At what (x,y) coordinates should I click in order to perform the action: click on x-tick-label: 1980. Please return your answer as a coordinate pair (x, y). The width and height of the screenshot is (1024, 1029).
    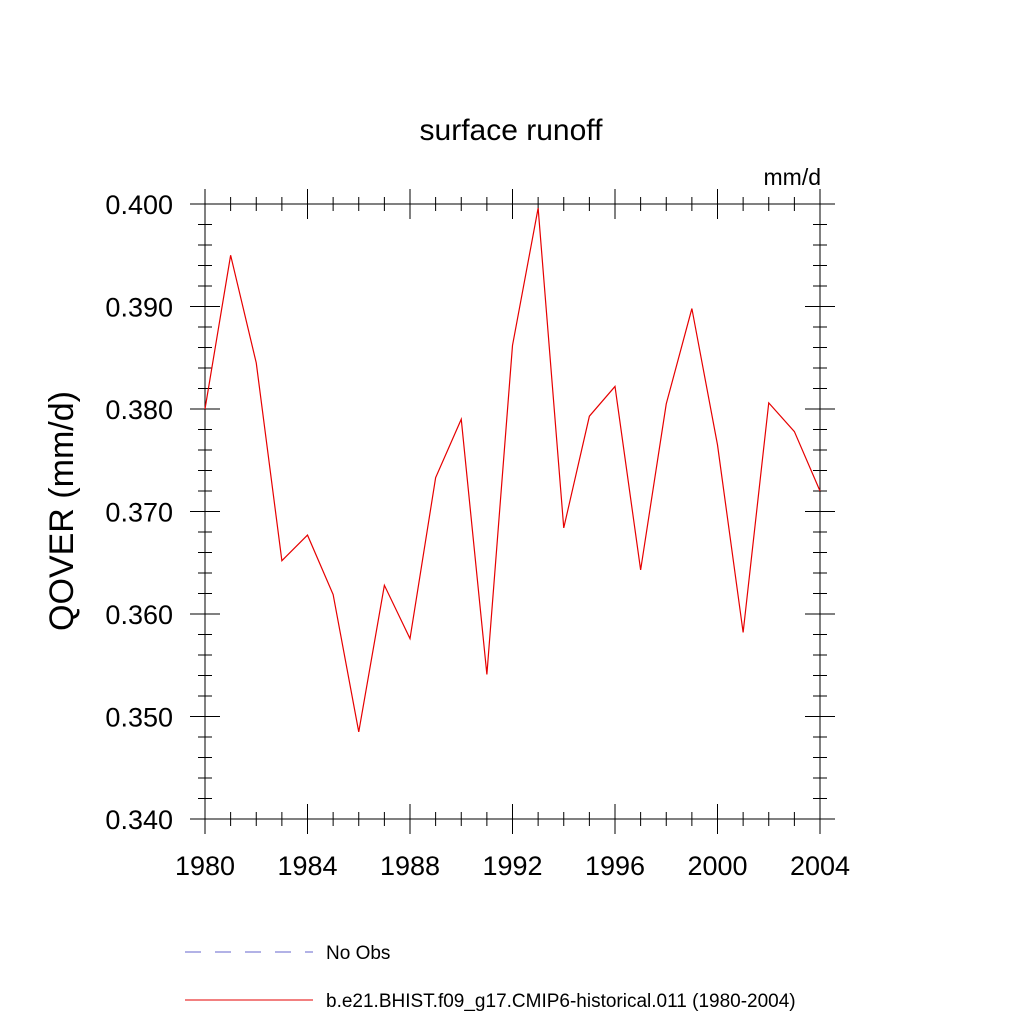
    Looking at the image, I should click on (205, 866).